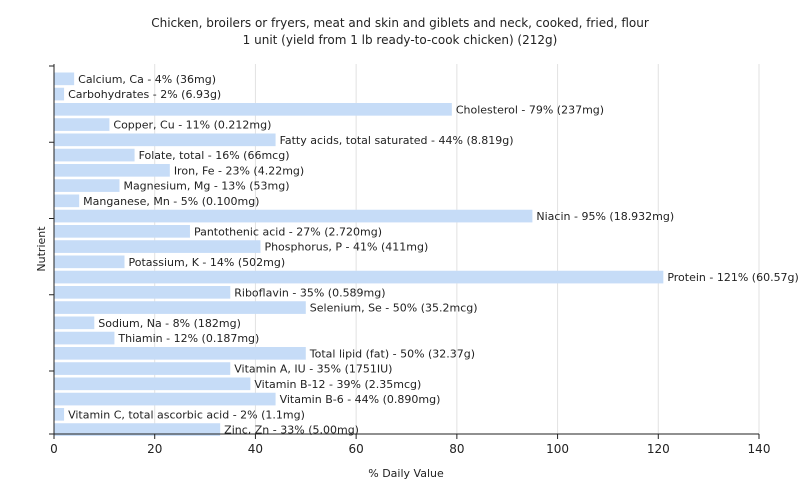 Image resolution: width=800 pixels, height=500 pixels. Describe the element at coordinates (456, 449) in the screenshot. I see `x-tick-label: 80` at that location.